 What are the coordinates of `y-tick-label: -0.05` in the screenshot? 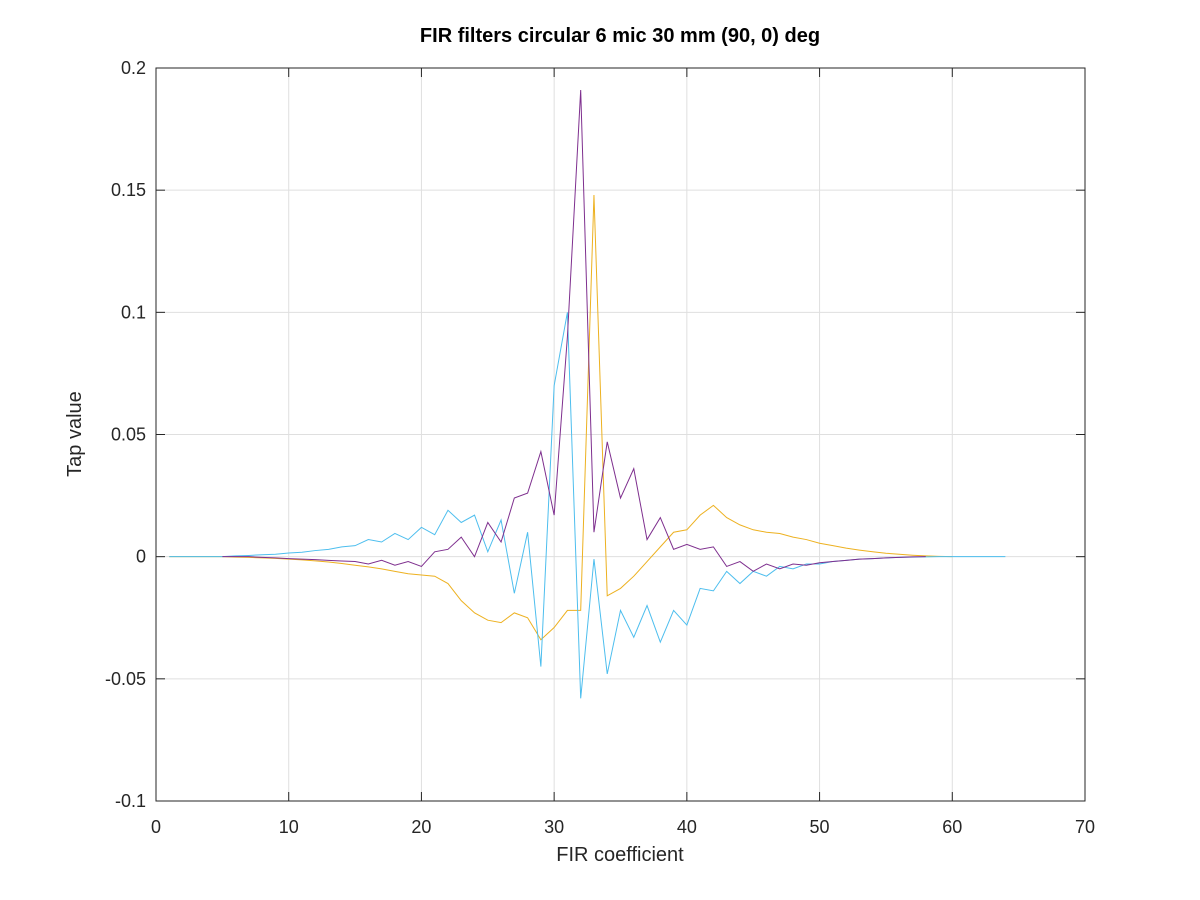 It's located at (125, 679).